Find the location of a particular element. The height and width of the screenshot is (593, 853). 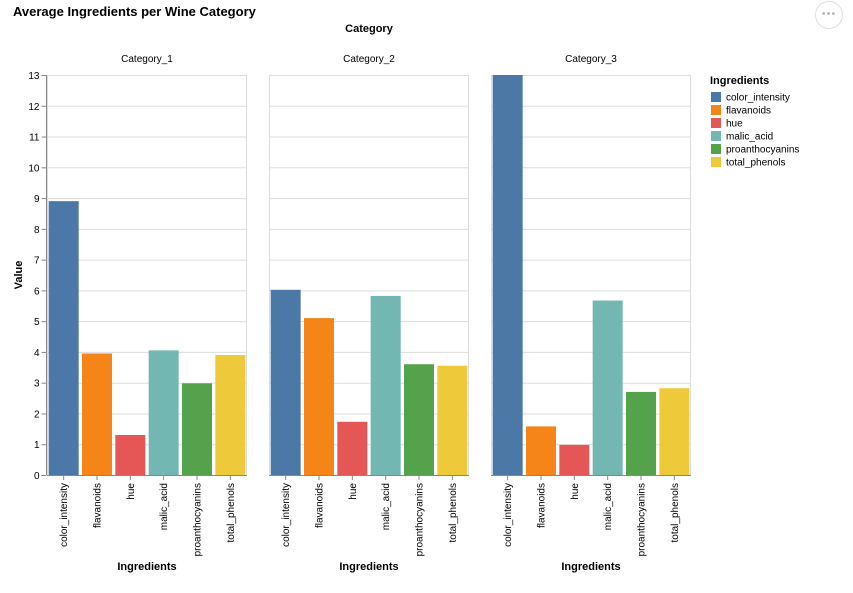

y-tick-label: 3 is located at coordinates (37, 384).